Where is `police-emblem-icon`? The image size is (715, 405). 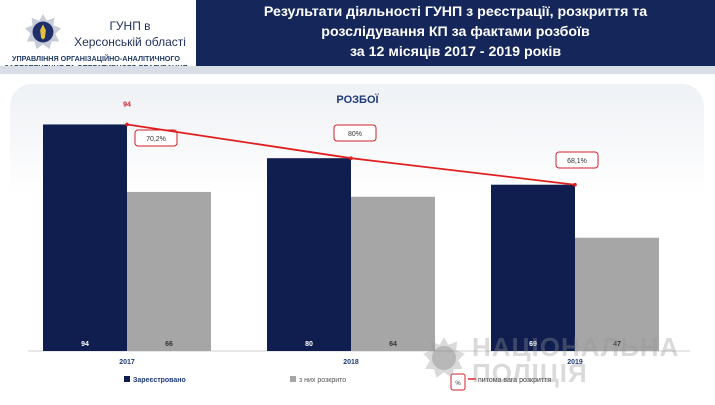 police-emblem-icon is located at coordinates (43, 31).